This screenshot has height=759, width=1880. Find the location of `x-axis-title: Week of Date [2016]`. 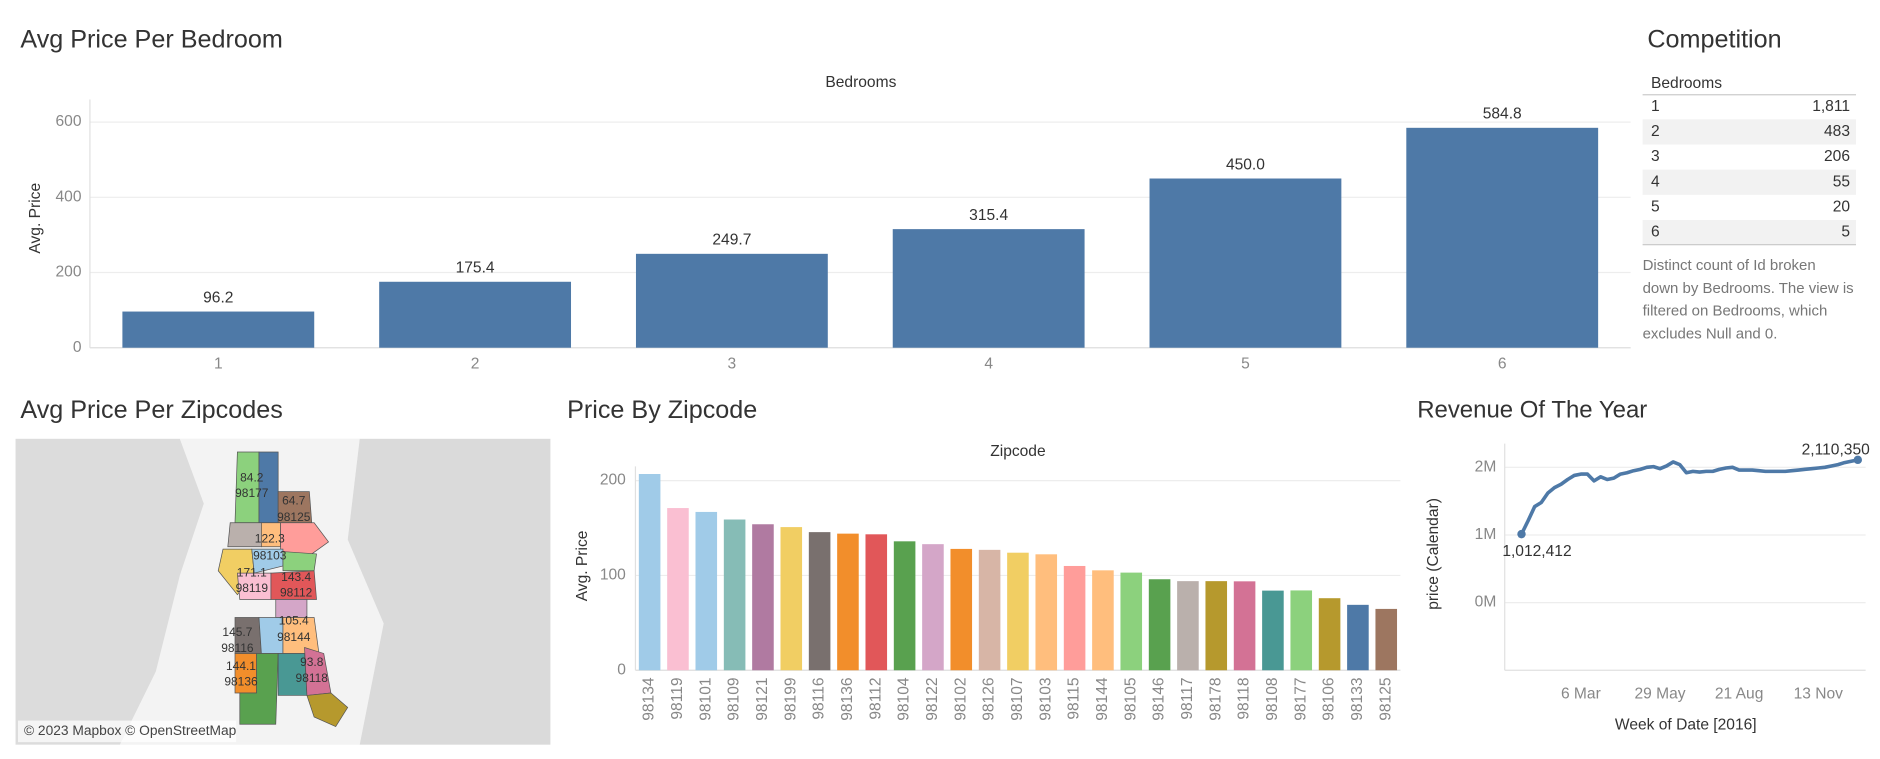

x-axis-title: Week of Date [2016] is located at coordinates (1686, 725).